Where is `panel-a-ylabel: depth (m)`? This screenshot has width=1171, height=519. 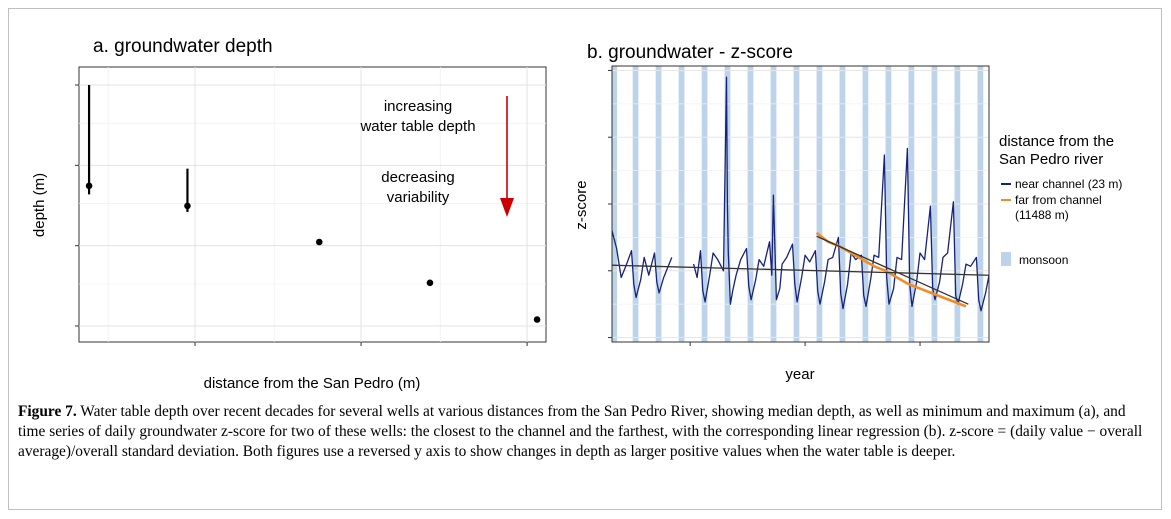 panel-a-ylabel: depth (m) is located at coordinates (39, 205).